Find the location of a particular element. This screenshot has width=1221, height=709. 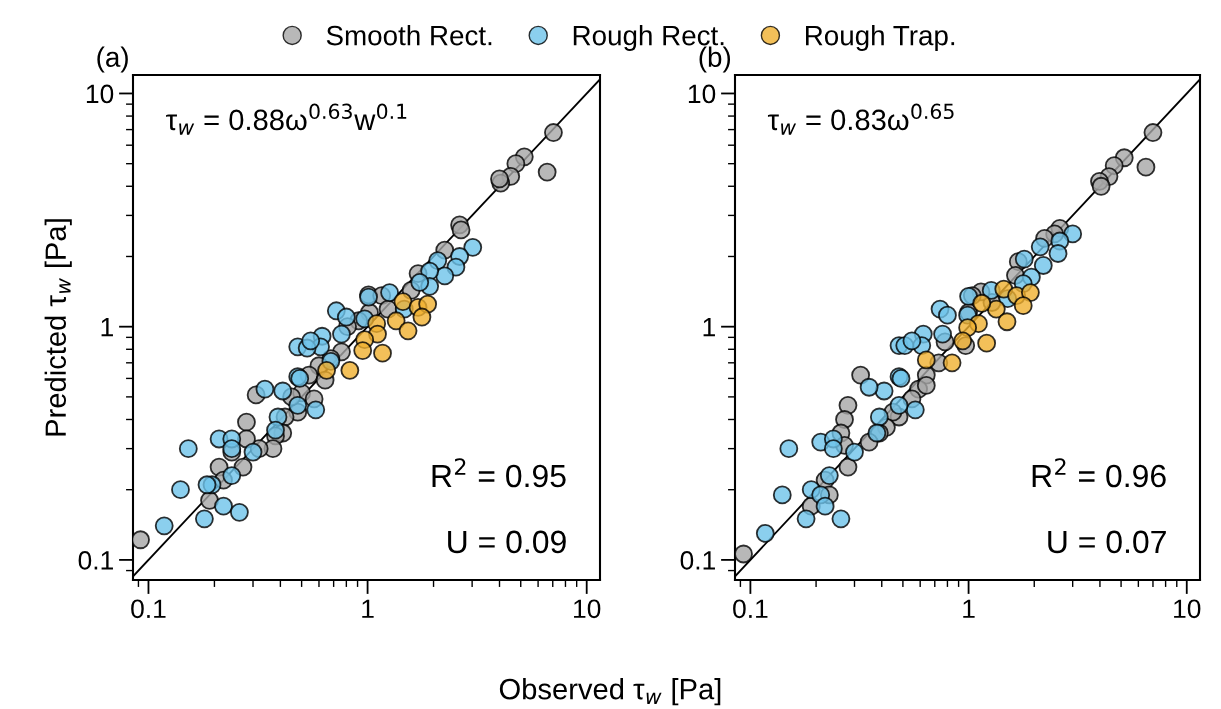

annotation: τ$_{w}$ = 0.88ω$^{0.63}$w$^{0.1}$ is located at coordinates (286, 119).